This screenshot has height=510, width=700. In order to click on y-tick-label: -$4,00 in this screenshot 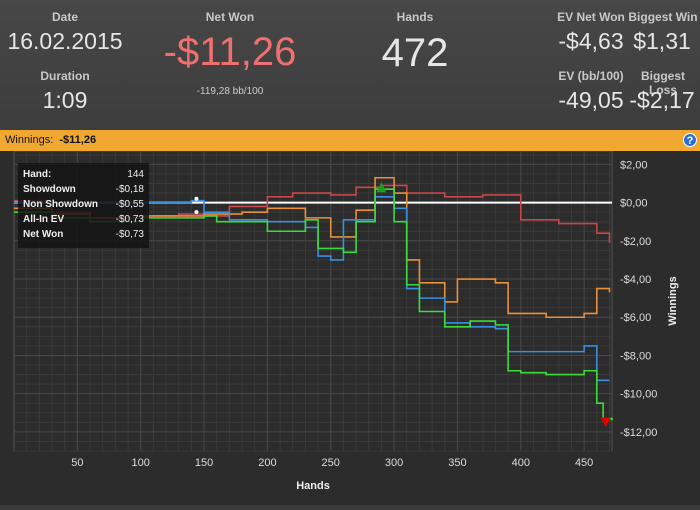, I will do `click(635, 280)`.